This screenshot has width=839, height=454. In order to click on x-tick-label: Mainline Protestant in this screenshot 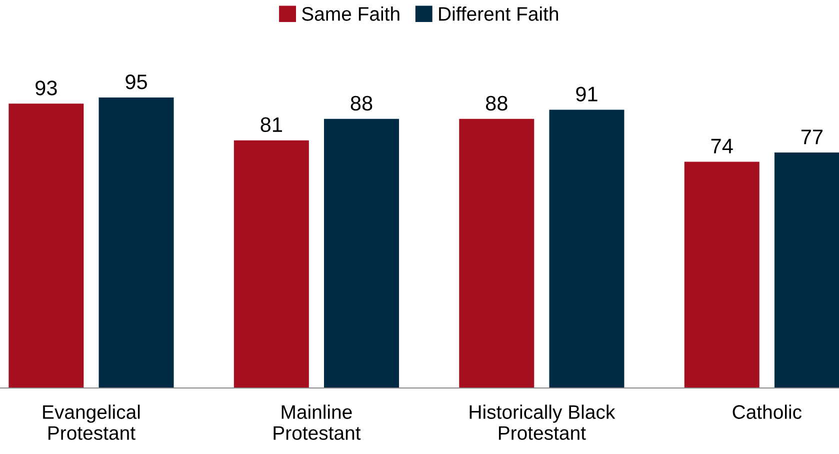, I will do `click(317, 422)`.